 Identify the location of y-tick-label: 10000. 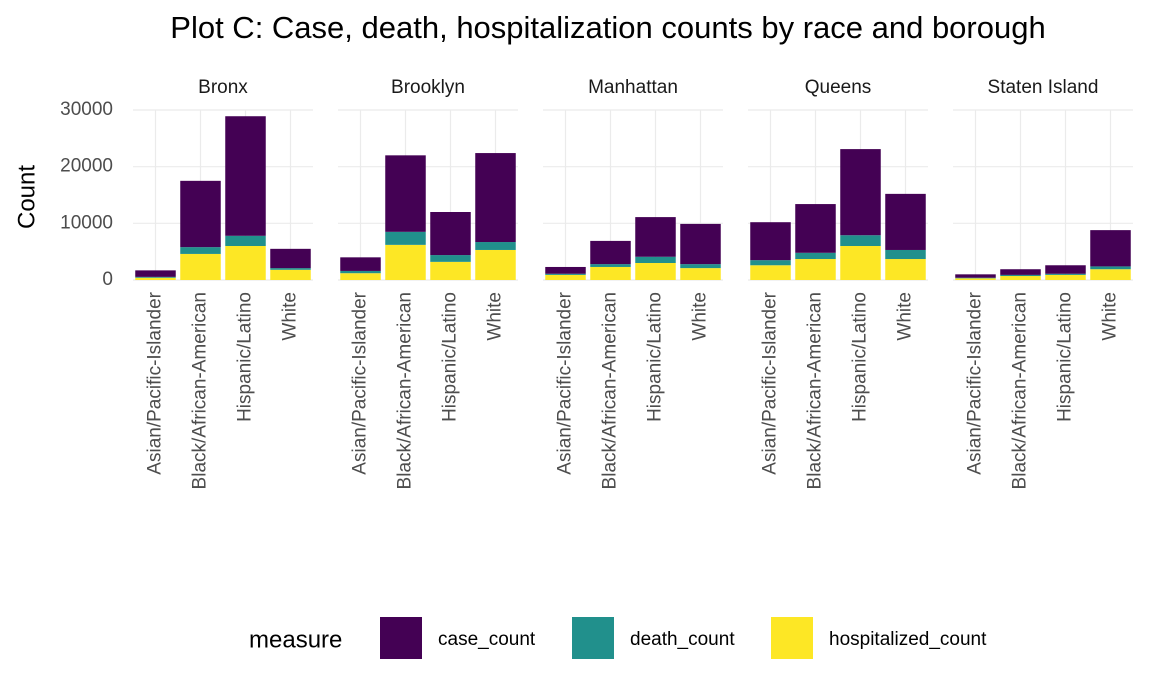
(86, 222).